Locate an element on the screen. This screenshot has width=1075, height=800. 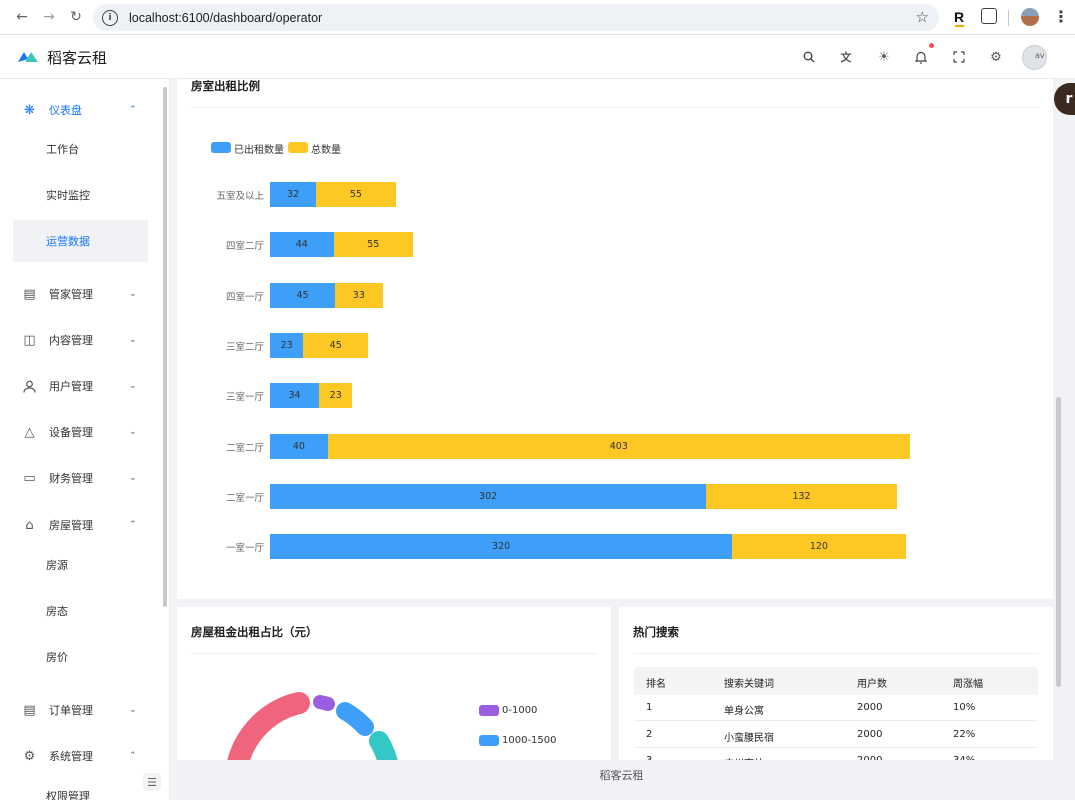
bar-value-label: 120 is located at coordinates (818, 547).